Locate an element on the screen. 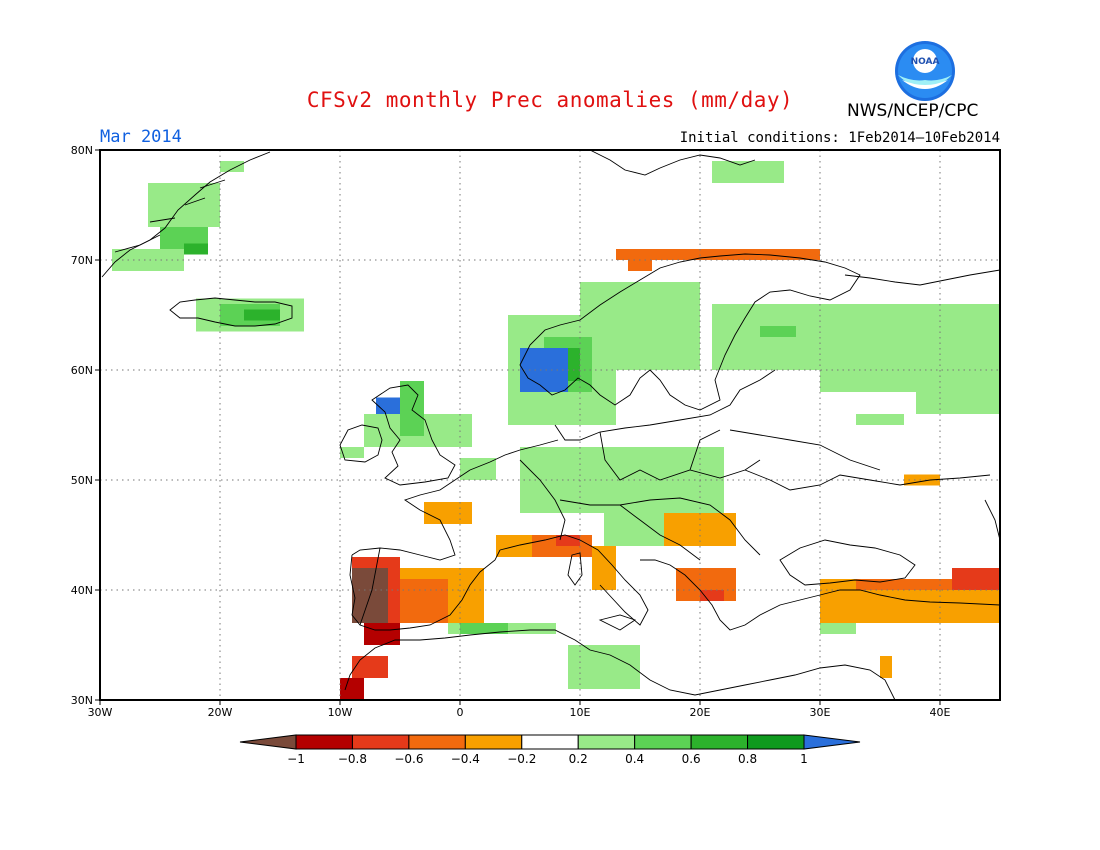 This screenshot has height=850, width=1100. agency-label: NWS/NCEP/CPC is located at coordinates (913, 111).